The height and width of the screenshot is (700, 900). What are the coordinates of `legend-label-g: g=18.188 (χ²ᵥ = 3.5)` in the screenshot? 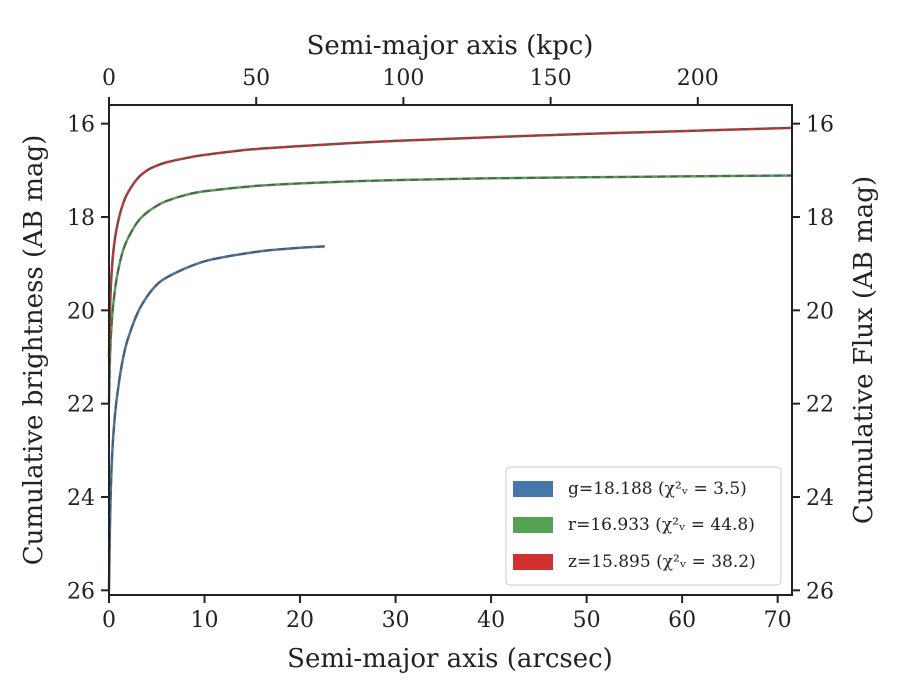 It's located at (657, 489).